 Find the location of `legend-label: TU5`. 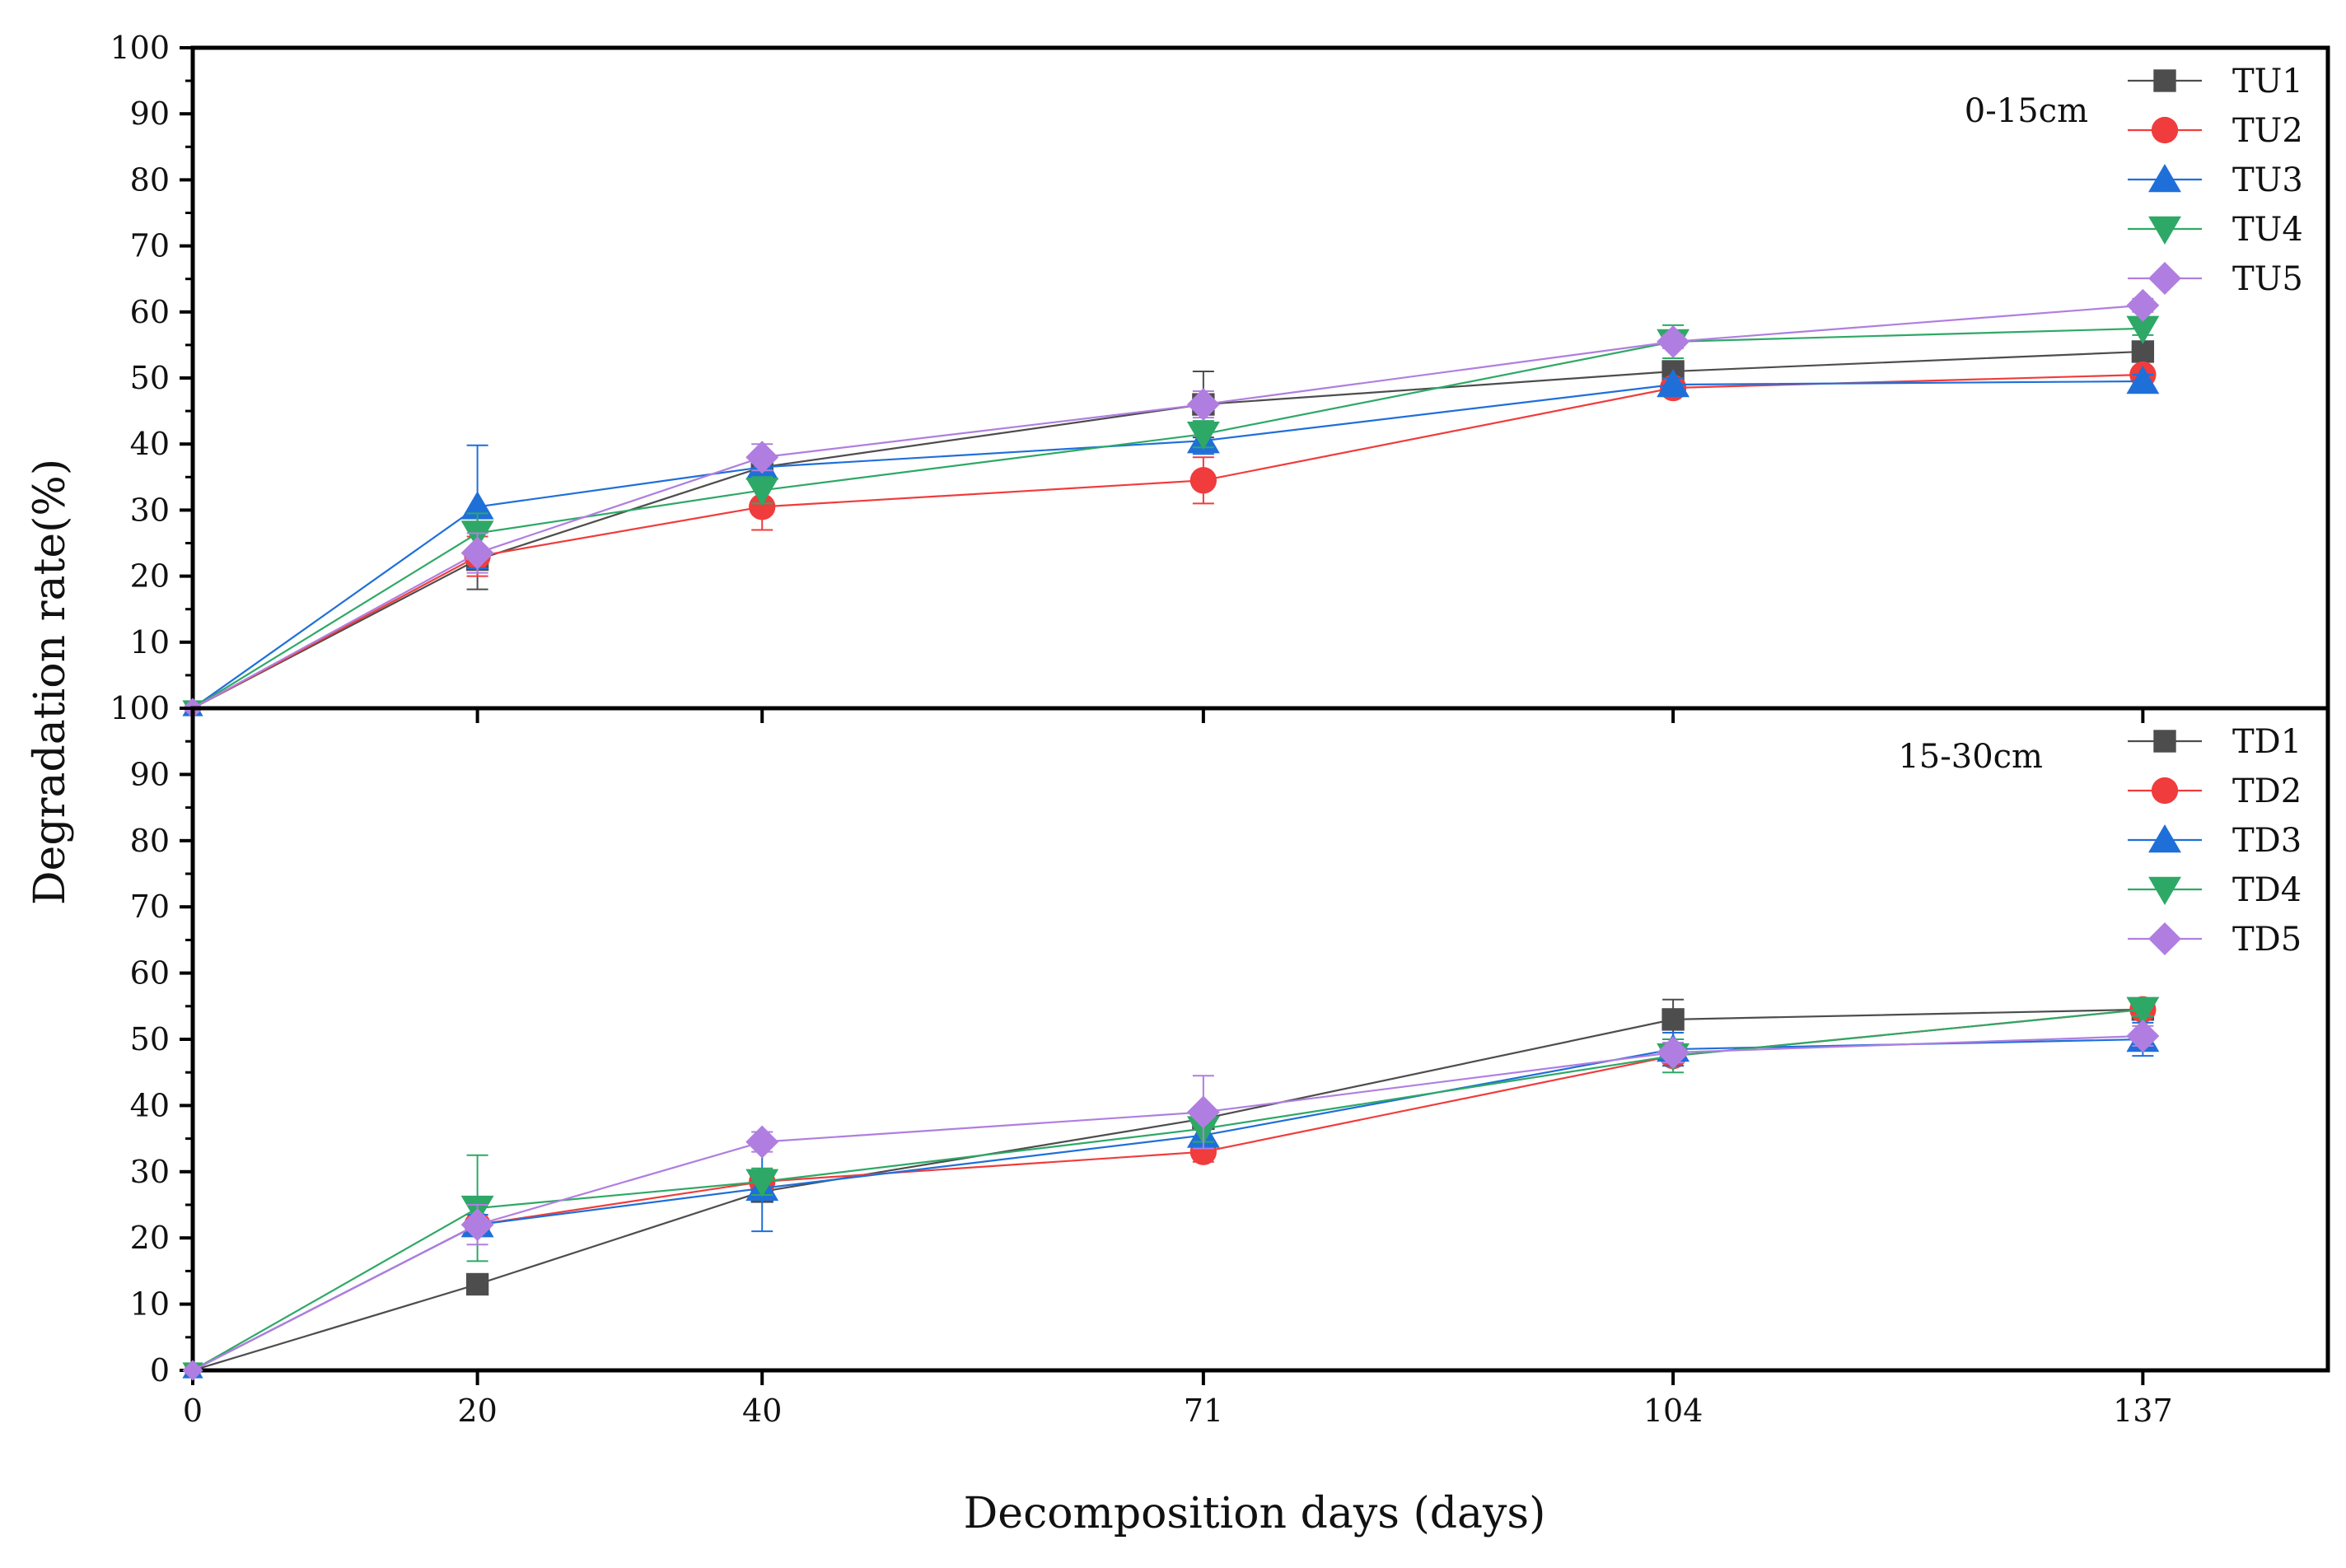

legend-label: TU5 is located at coordinates (2267, 279).